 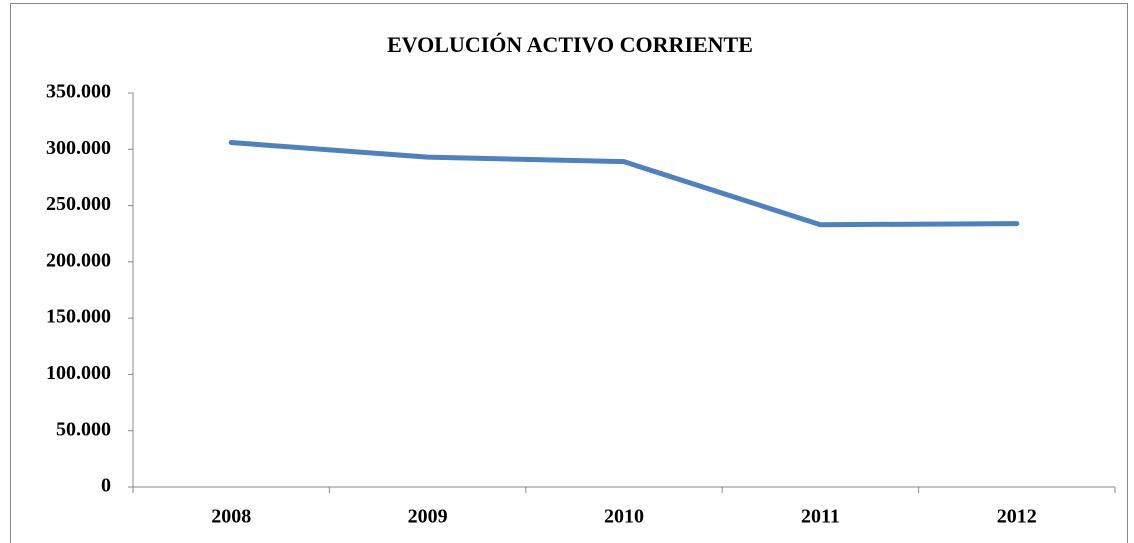 I want to click on y-tick-label: 100.000, so click(x=78, y=373).